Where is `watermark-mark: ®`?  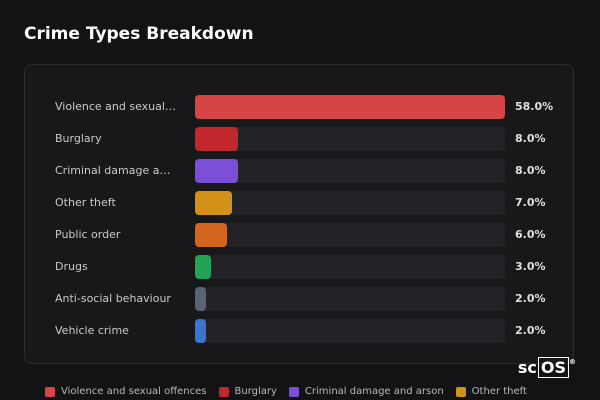
watermark-mark: ® is located at coordinates (572, 362).